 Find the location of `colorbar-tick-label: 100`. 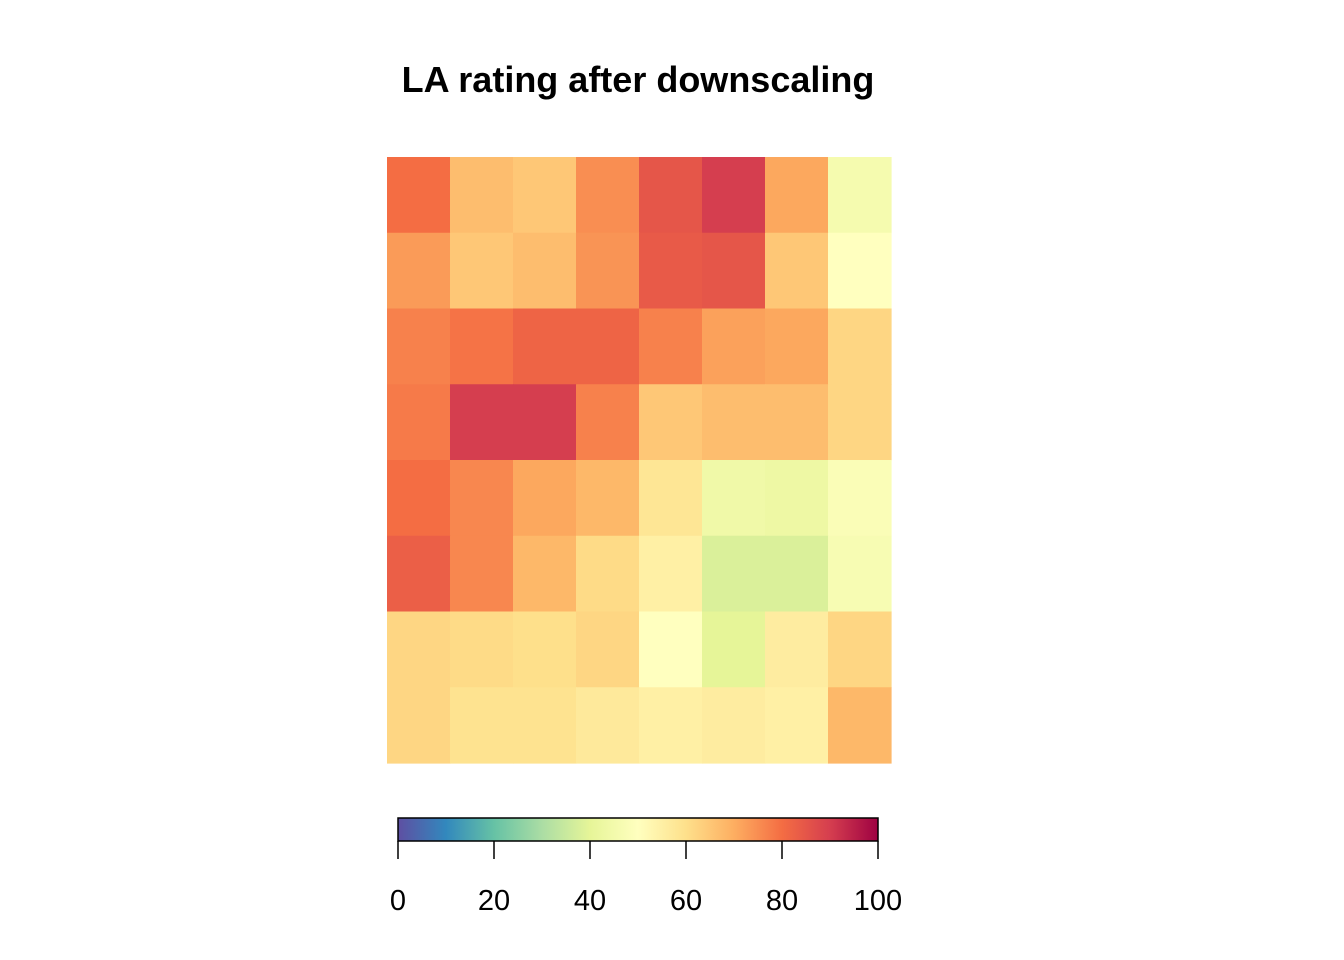

colorbar-tick-label: 100 is located at coordinates (878, 901).